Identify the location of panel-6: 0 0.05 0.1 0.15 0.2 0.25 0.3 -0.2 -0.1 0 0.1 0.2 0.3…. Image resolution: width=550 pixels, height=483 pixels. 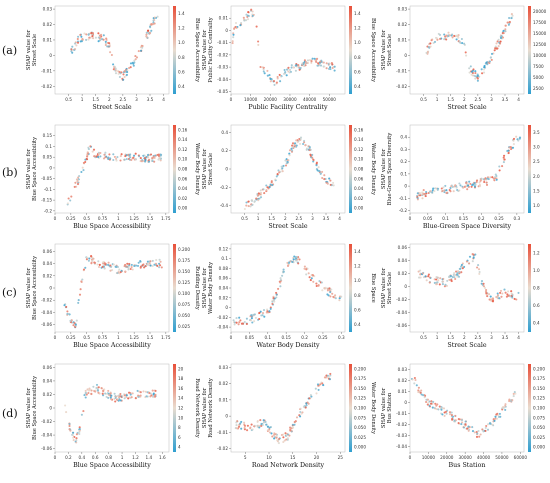
(460, 177).